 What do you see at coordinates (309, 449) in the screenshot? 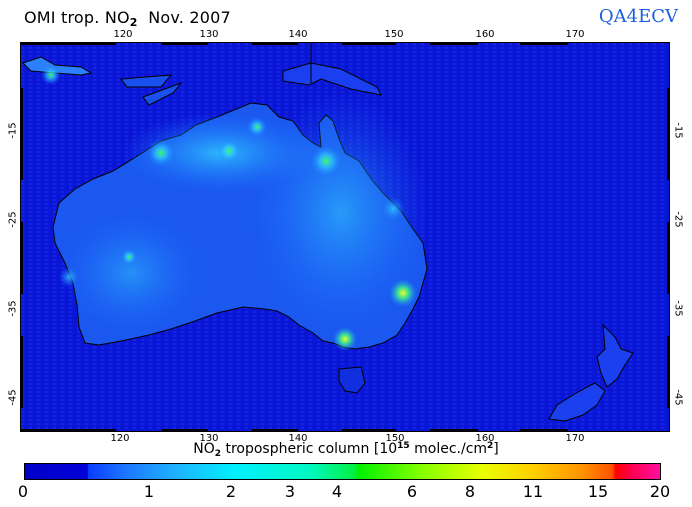
I see `label-text: tropospheric column [10` at bounding box center [309, 449].